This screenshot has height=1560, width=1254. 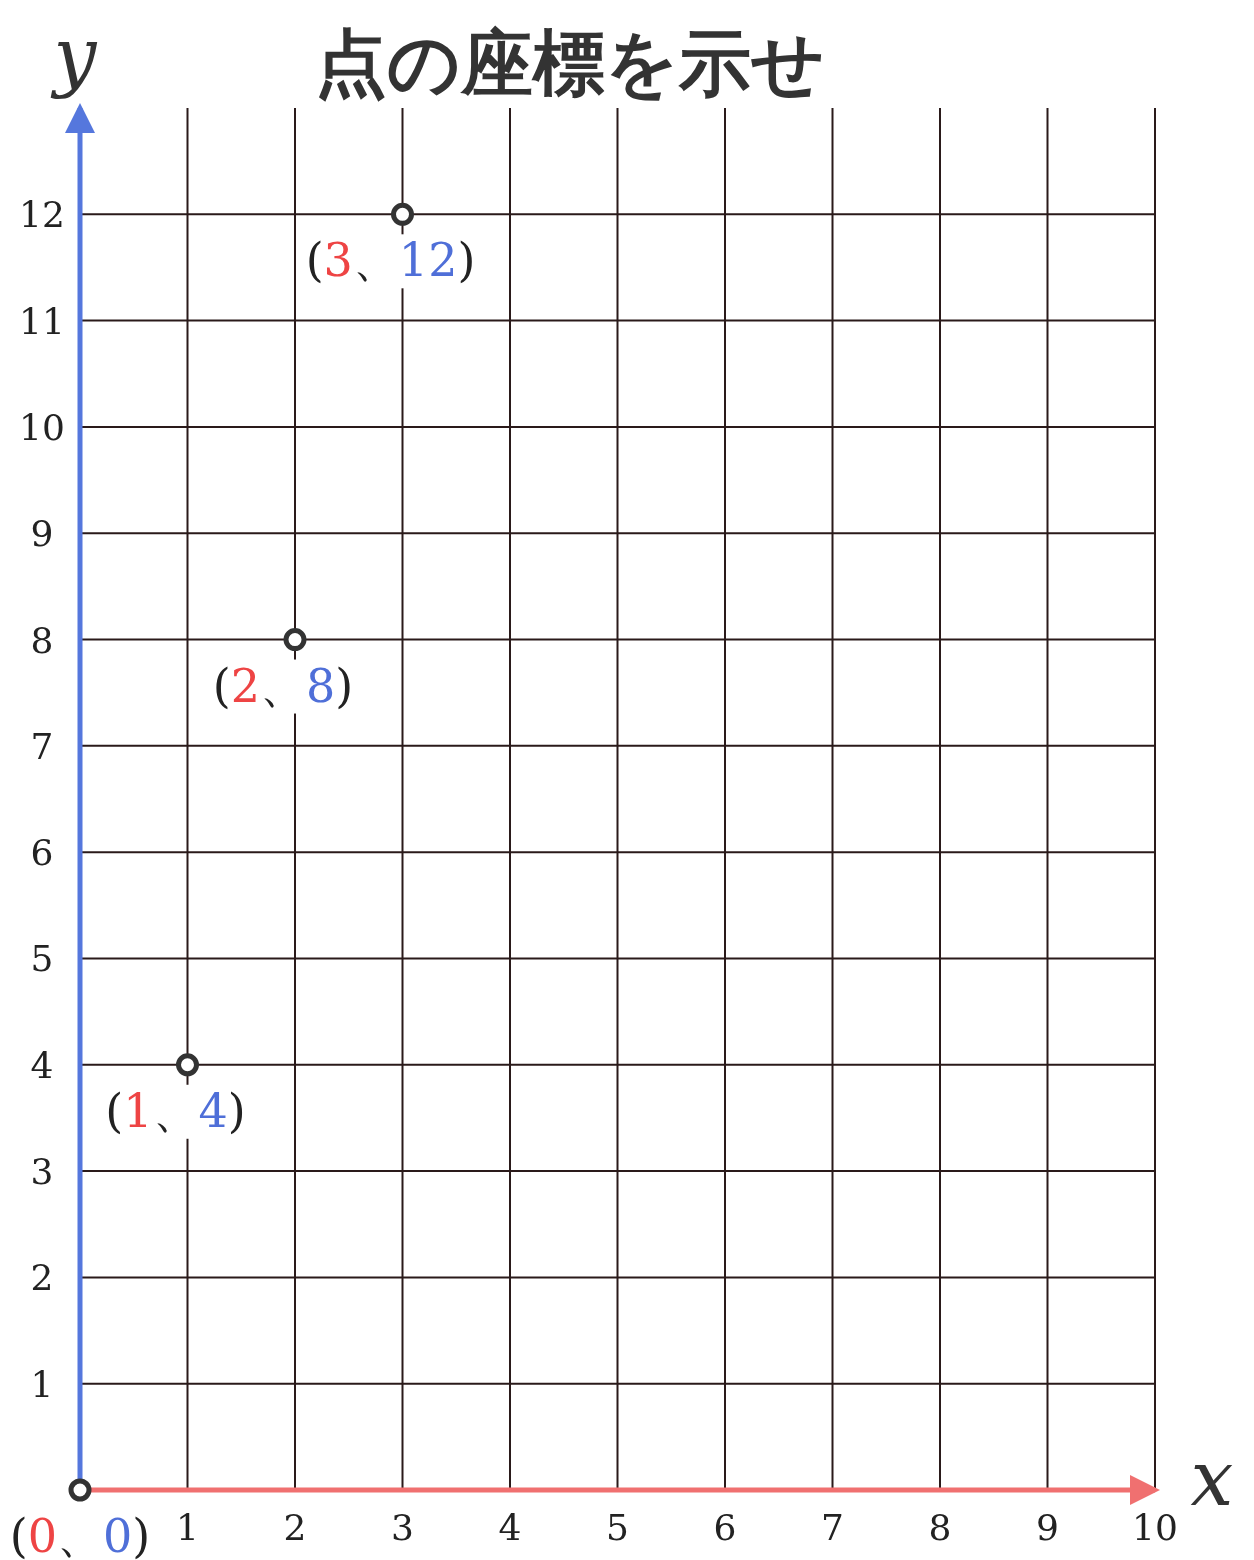 I want to click on x-axis-title: x, so click(x=1212, y=1478).